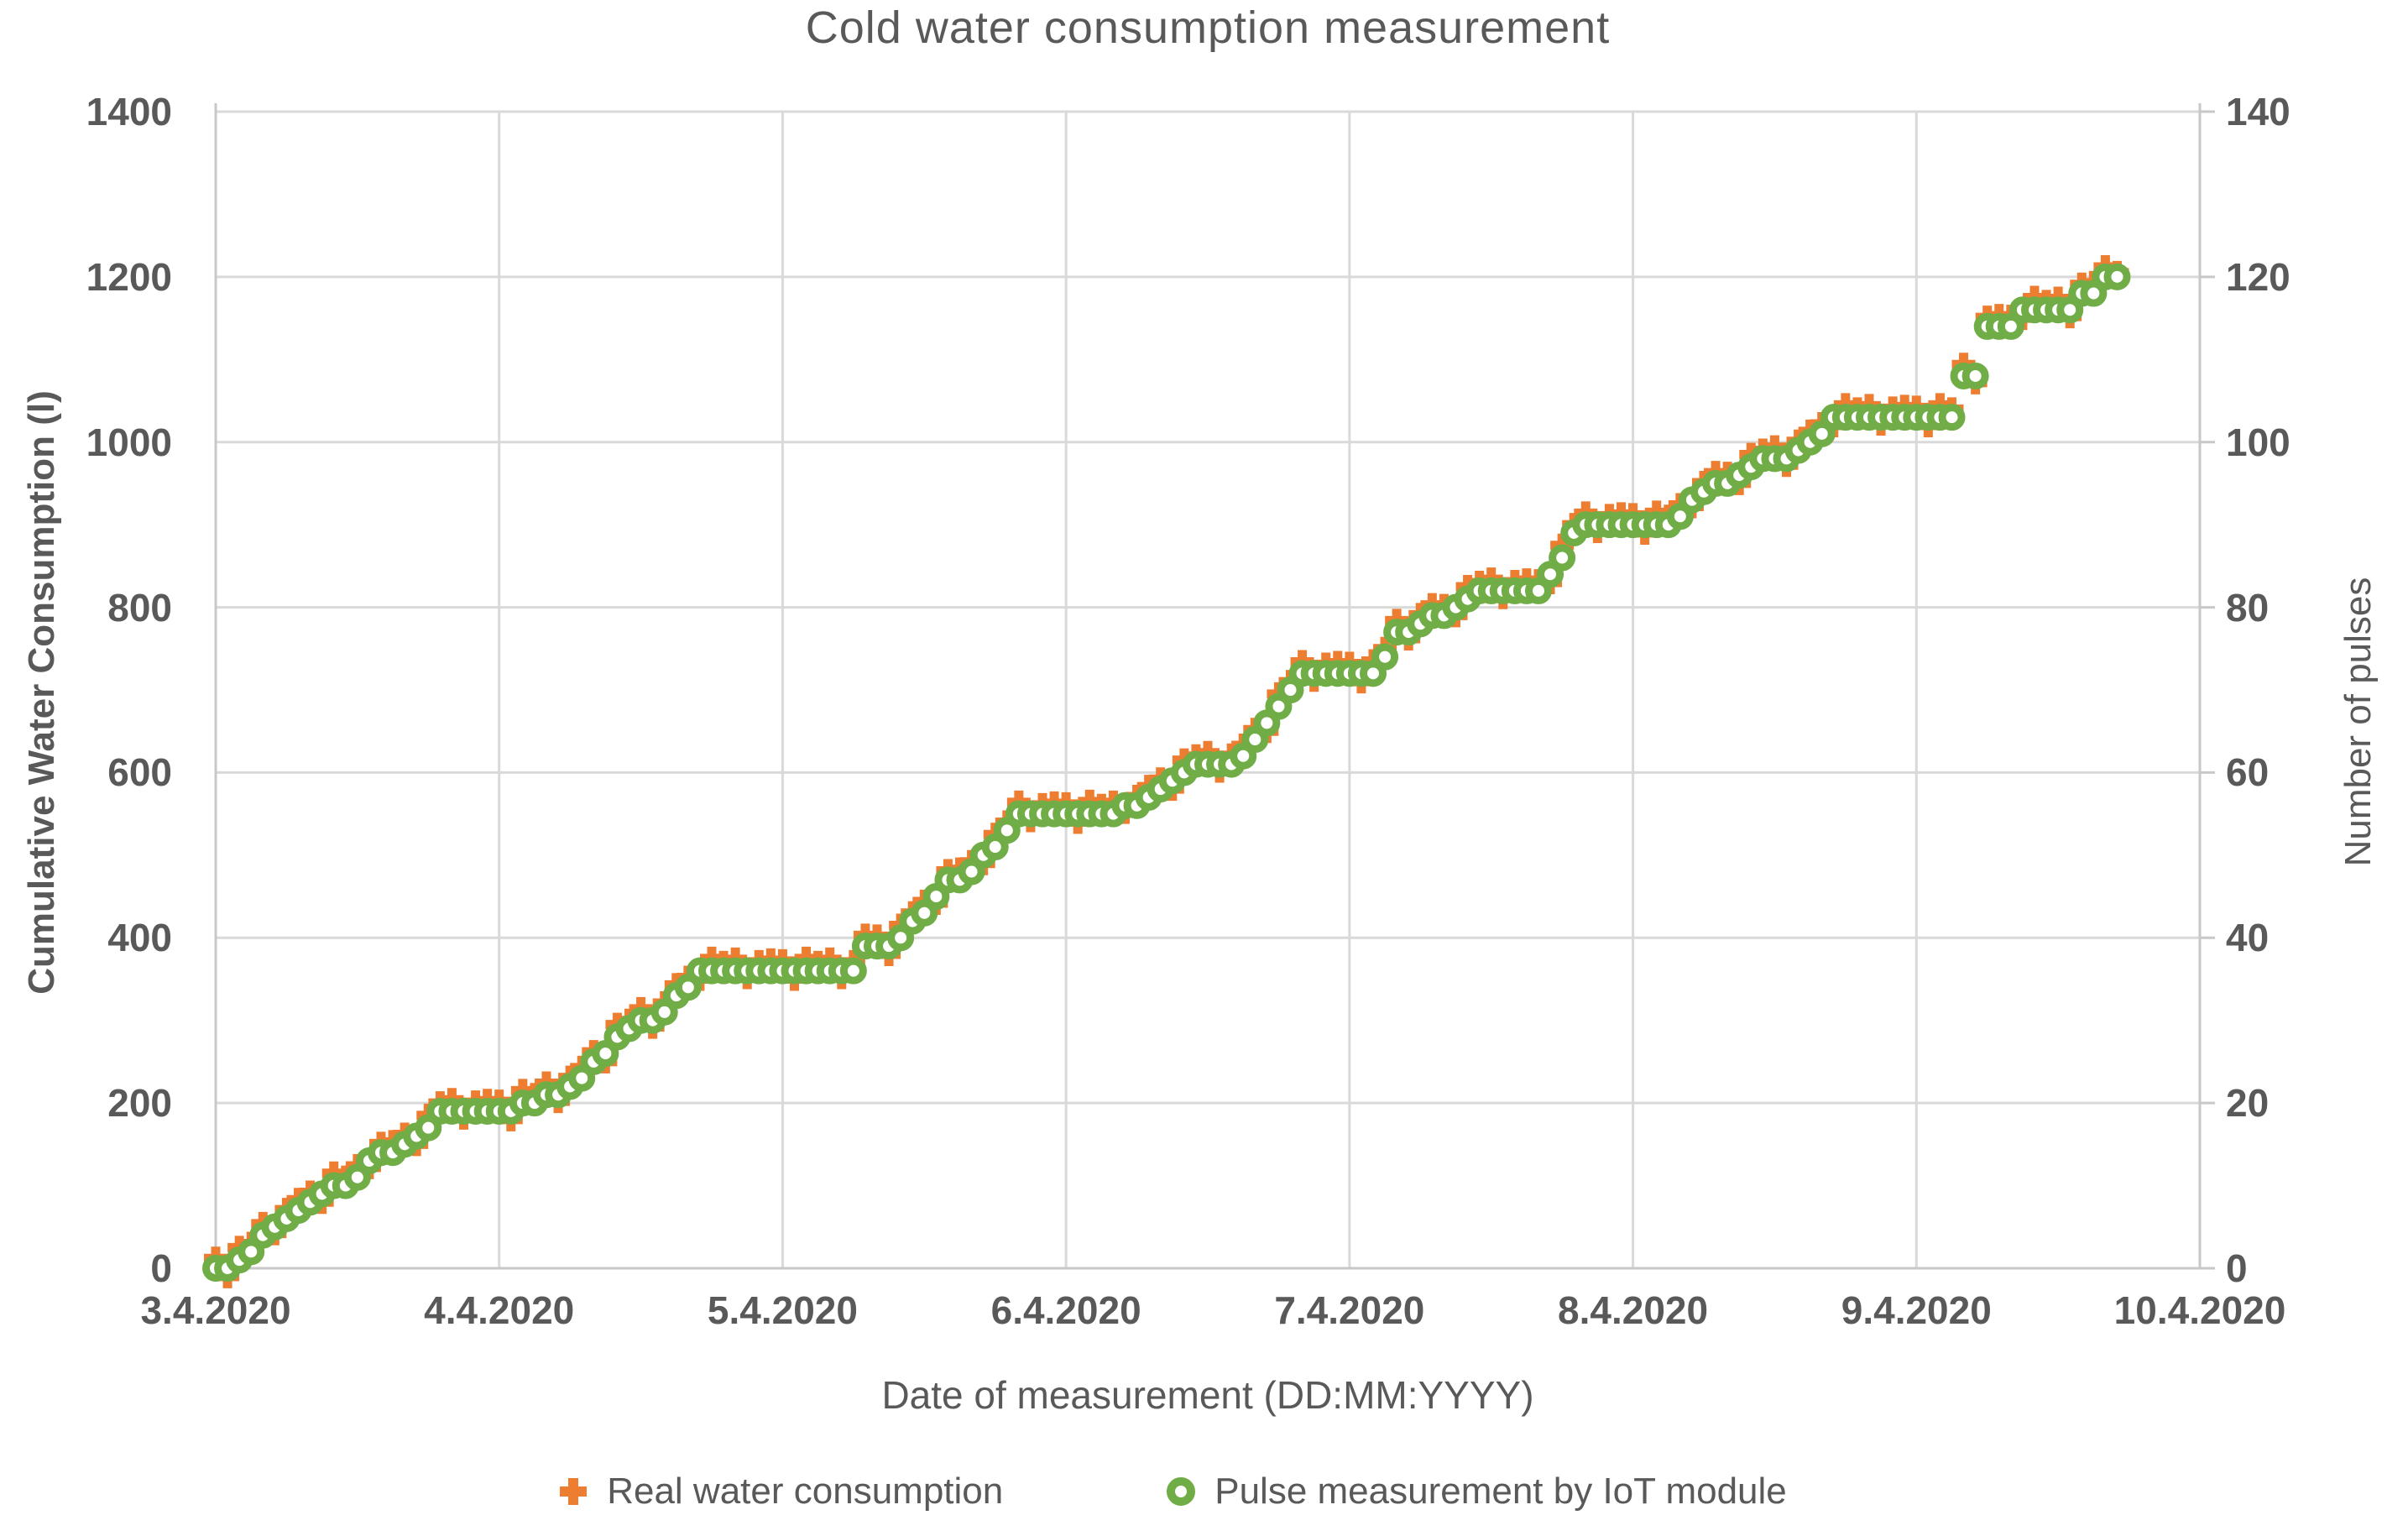 The image size is (2408, 1536). I want to click on ring-icon, so click(1181, 1491).